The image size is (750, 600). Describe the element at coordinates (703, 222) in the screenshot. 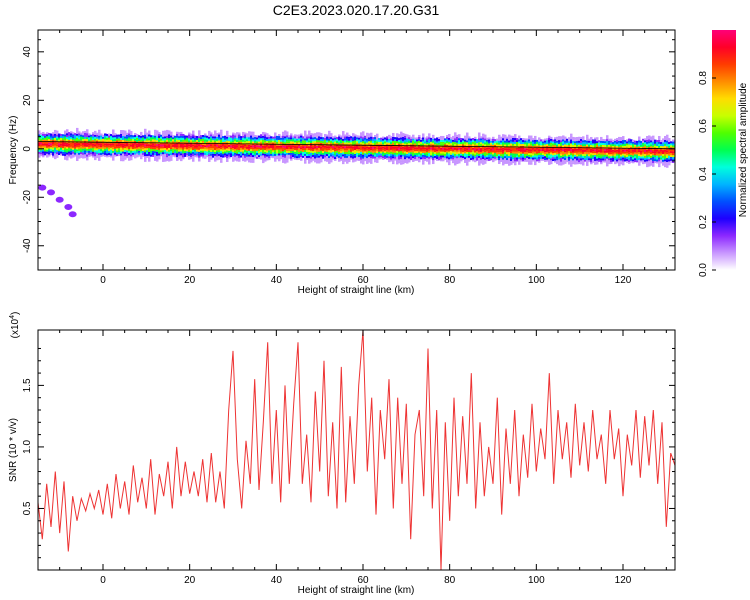

I see `colorbar-tick-label: 0.2` at that location.